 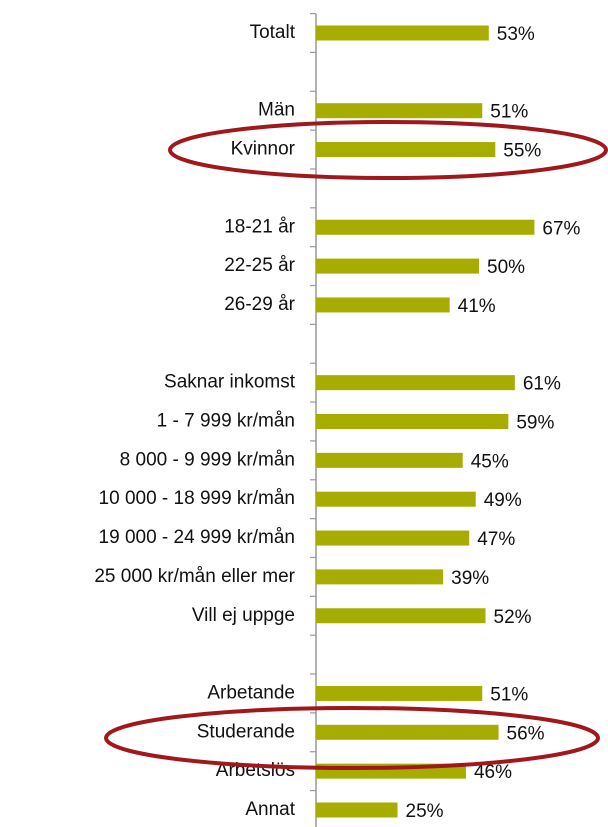 What do you see at coordinates (516, 34) in the screenshot?
I see `value-label: 53%` at bounding box center [516, 34].